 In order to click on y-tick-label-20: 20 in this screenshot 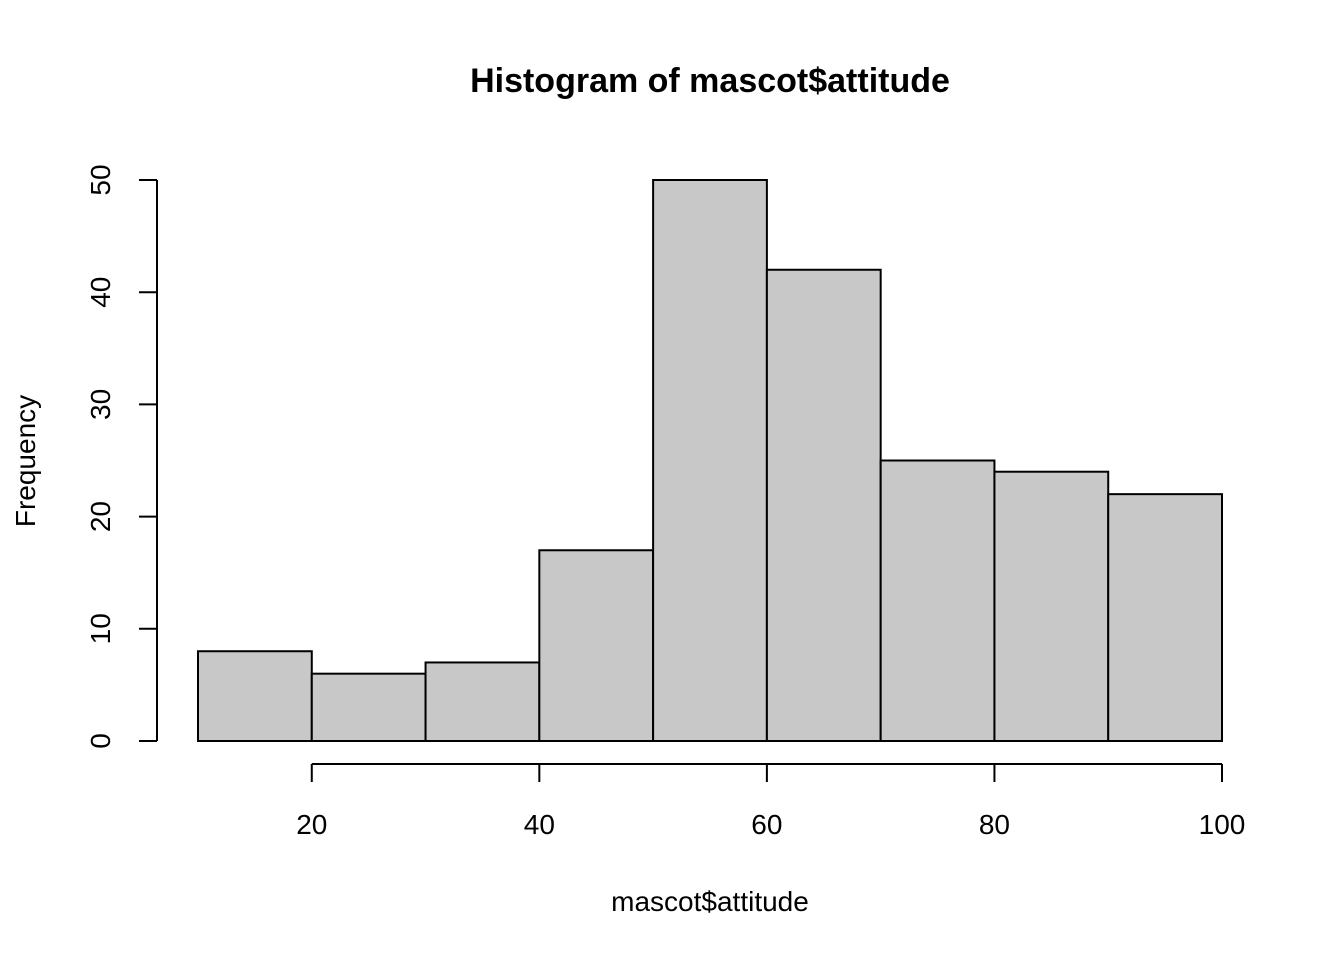, I will do `click(100, 516)`.